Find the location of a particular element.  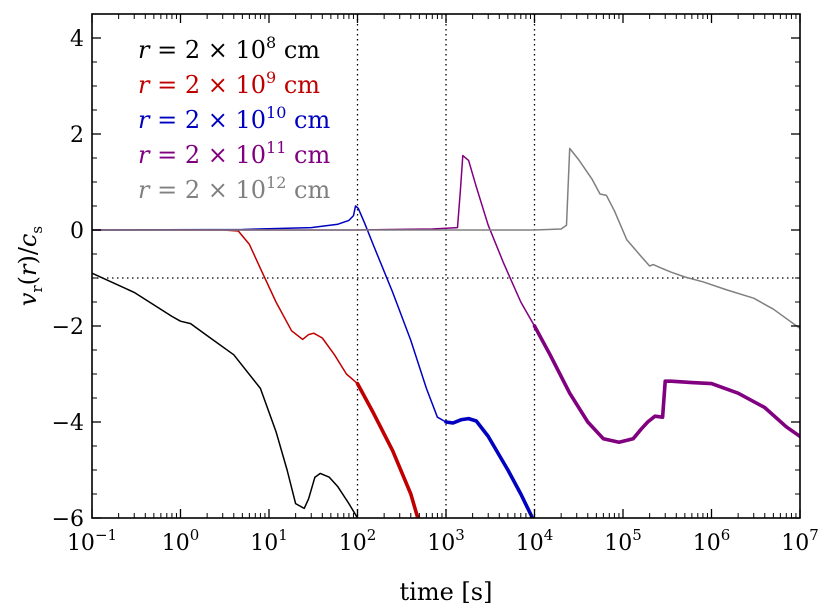

legend-entry: r = 2 × 1011 cm is located at coordinates (234, 153).